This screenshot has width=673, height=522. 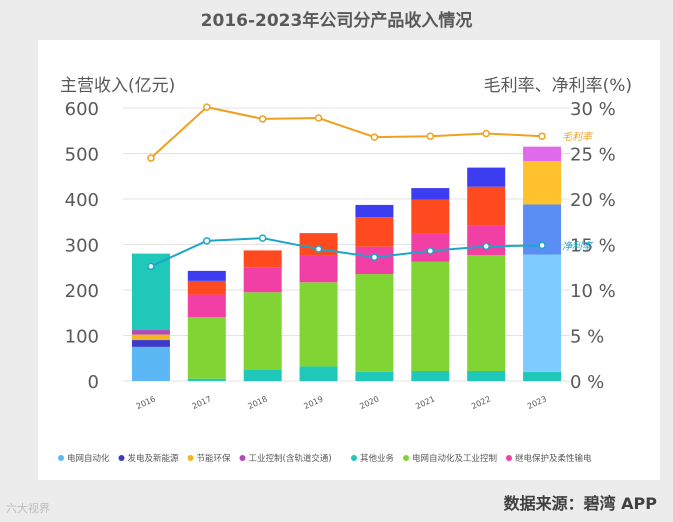 I want to click on legend-label: 电网自动化, so click(x=88, y=458).